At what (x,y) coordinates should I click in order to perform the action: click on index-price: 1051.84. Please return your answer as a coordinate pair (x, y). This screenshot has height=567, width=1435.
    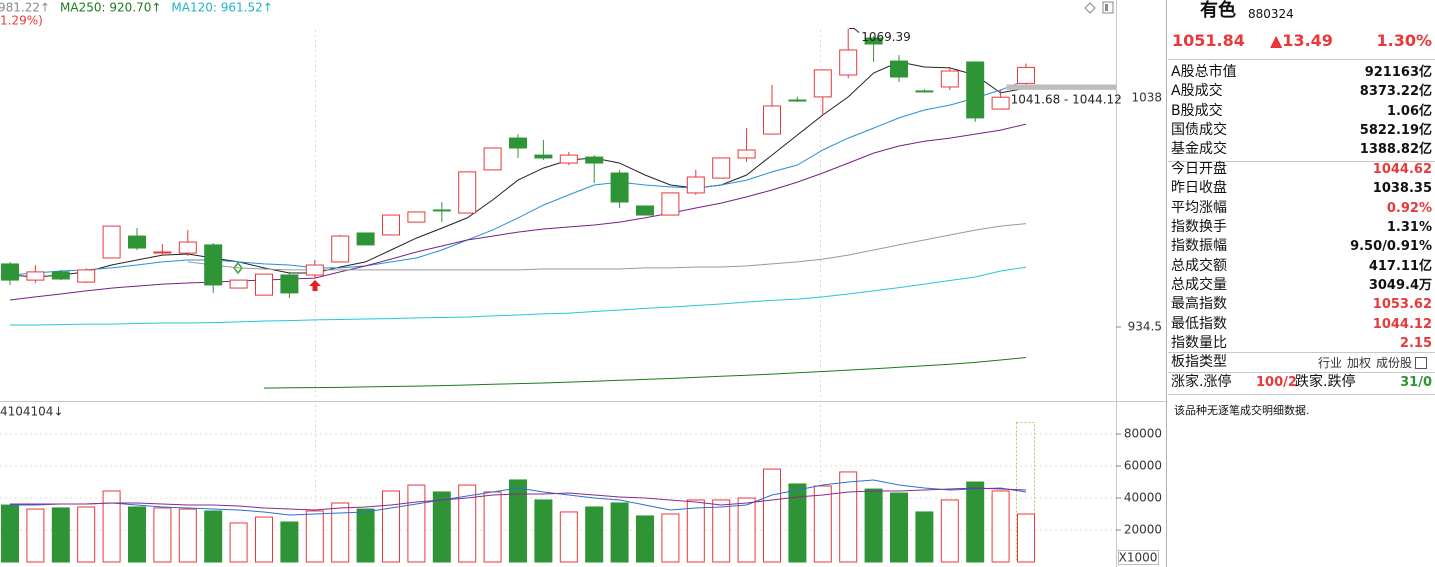
    Looking at the image, I should click on (1208, 40).